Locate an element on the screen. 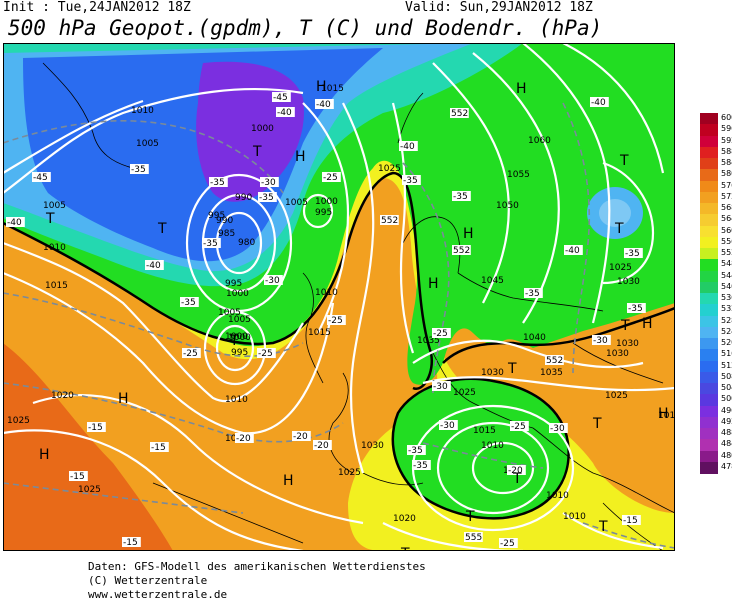 This screenshot has width=732, height=601. scale-label: 532 is located at coordinates (726, 309).